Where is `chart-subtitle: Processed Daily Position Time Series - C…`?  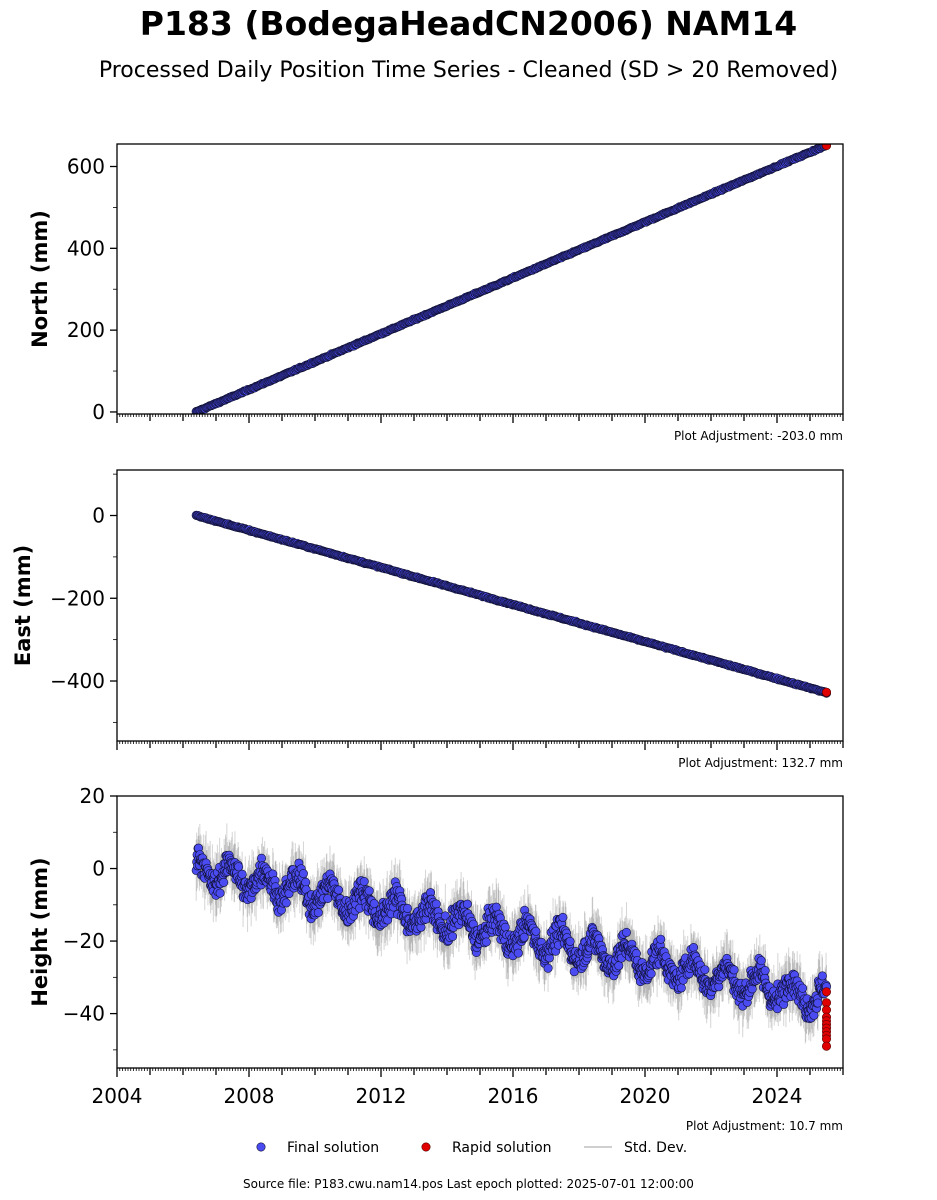 chart-subtitle: Processed Daily Position Time Series - C… is located at coordinates (468, 70).